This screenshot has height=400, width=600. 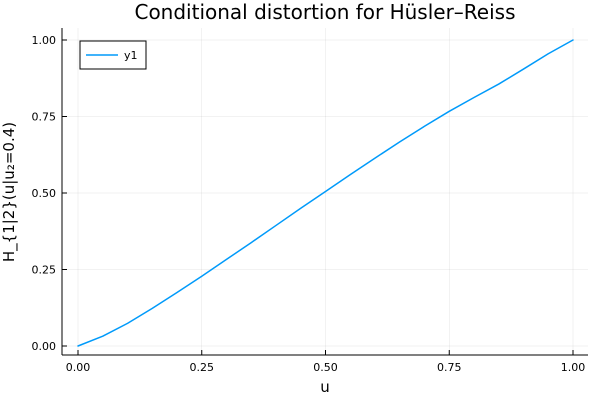 What do you see at coordinates (325, 387) in the screenshot?
I see `x-axis-label: u` at bounding box center [325, 387].